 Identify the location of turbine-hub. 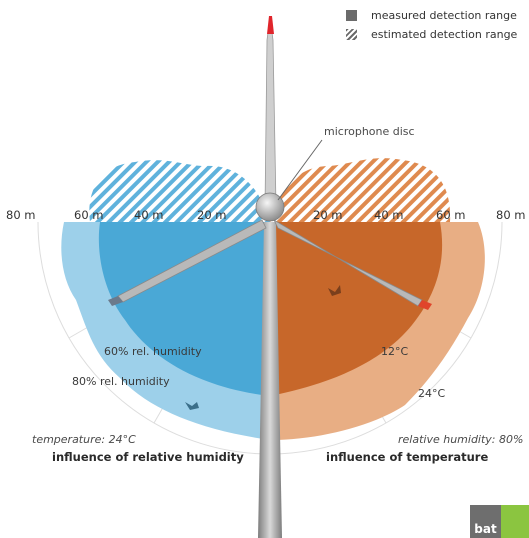
(270, 207).